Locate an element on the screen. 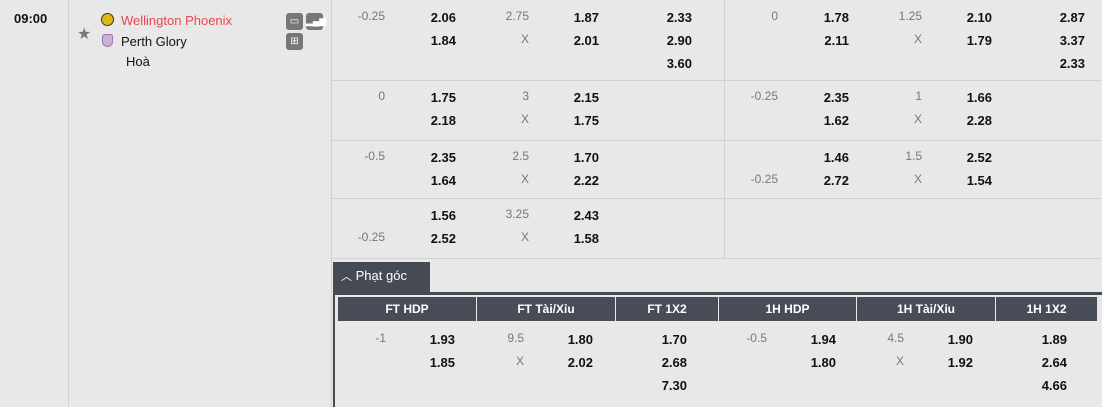  corner-1x2-odds: 1.89 is located at coordinates (1054, 339).